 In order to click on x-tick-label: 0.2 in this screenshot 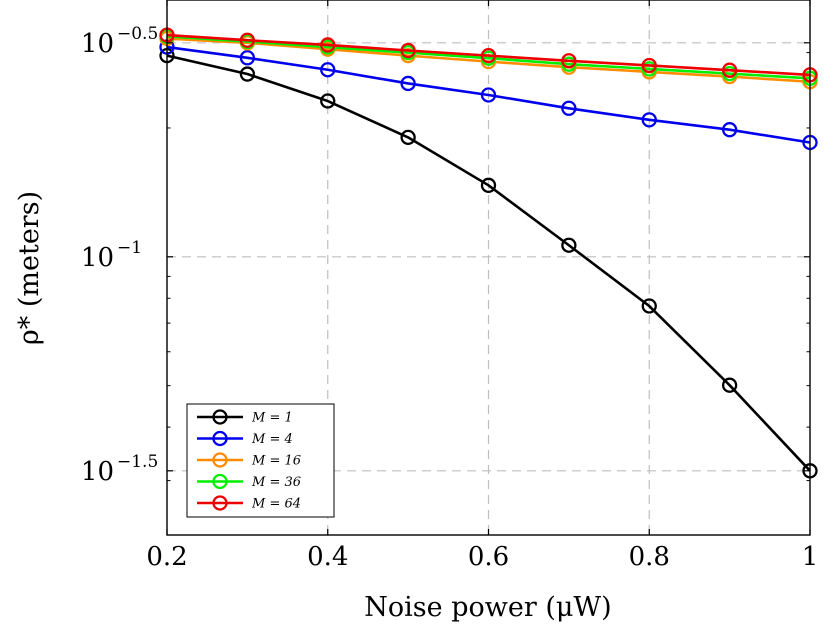, I will do `click(166, 557)`.